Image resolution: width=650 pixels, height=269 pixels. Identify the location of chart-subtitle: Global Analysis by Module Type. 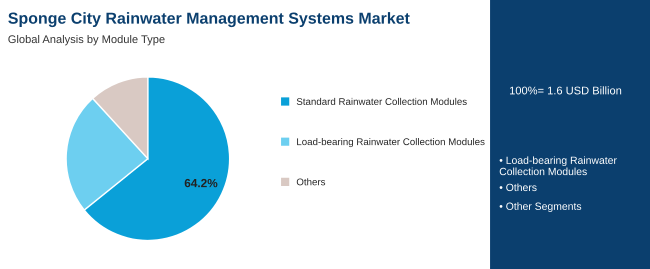
(86, 40).